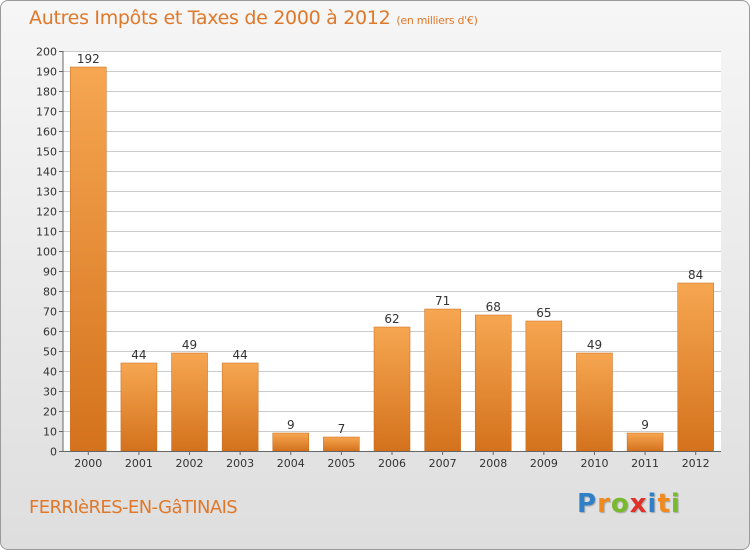  I want to click on y-tick-label: 10, so click(50, 432).